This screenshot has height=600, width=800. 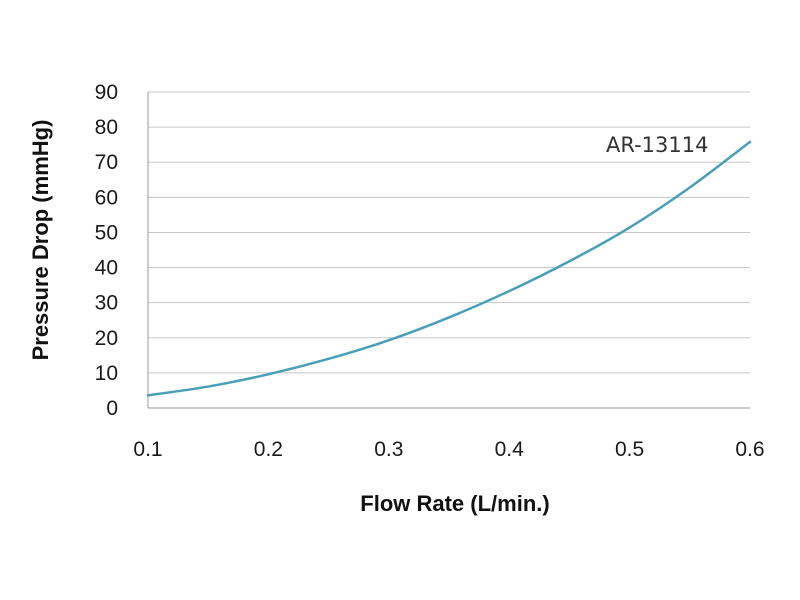 What do you see at coordinates (106, 303) in the screenshot?
I see `y-tick-label-30: 30` at bounding box center [106, 303].